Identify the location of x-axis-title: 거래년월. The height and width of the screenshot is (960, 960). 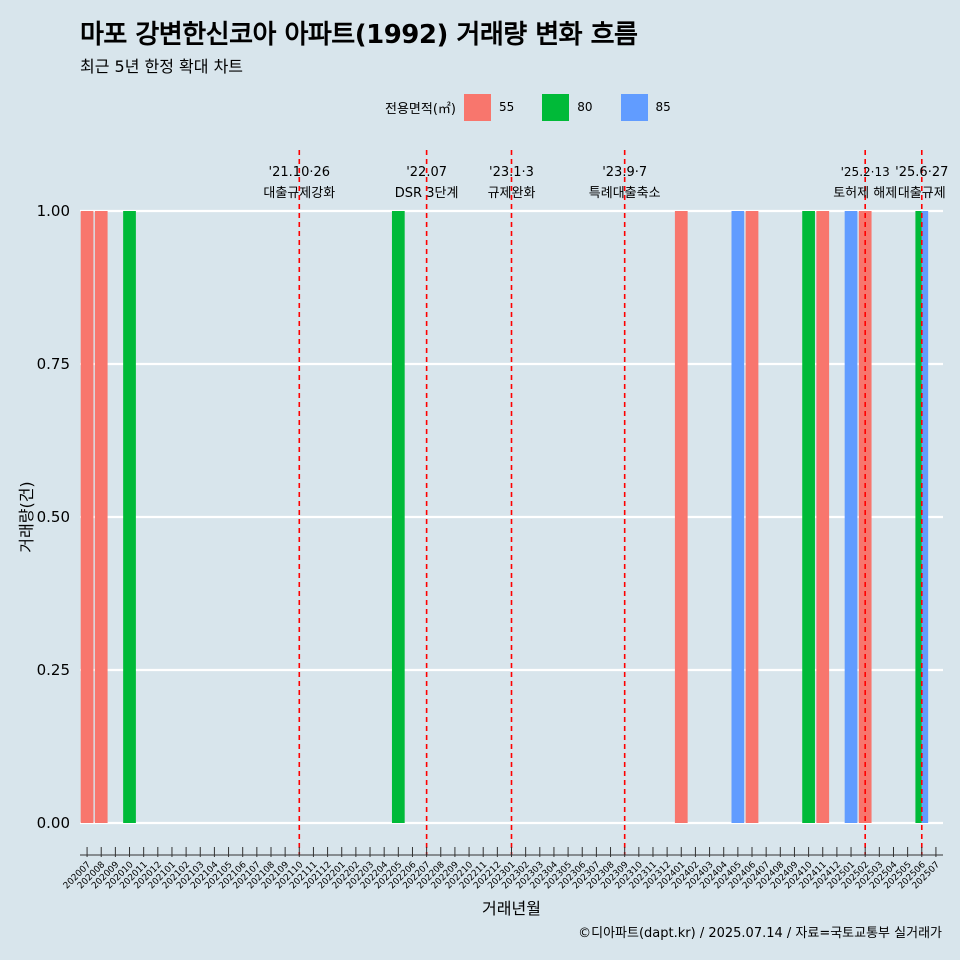
(511, 908).